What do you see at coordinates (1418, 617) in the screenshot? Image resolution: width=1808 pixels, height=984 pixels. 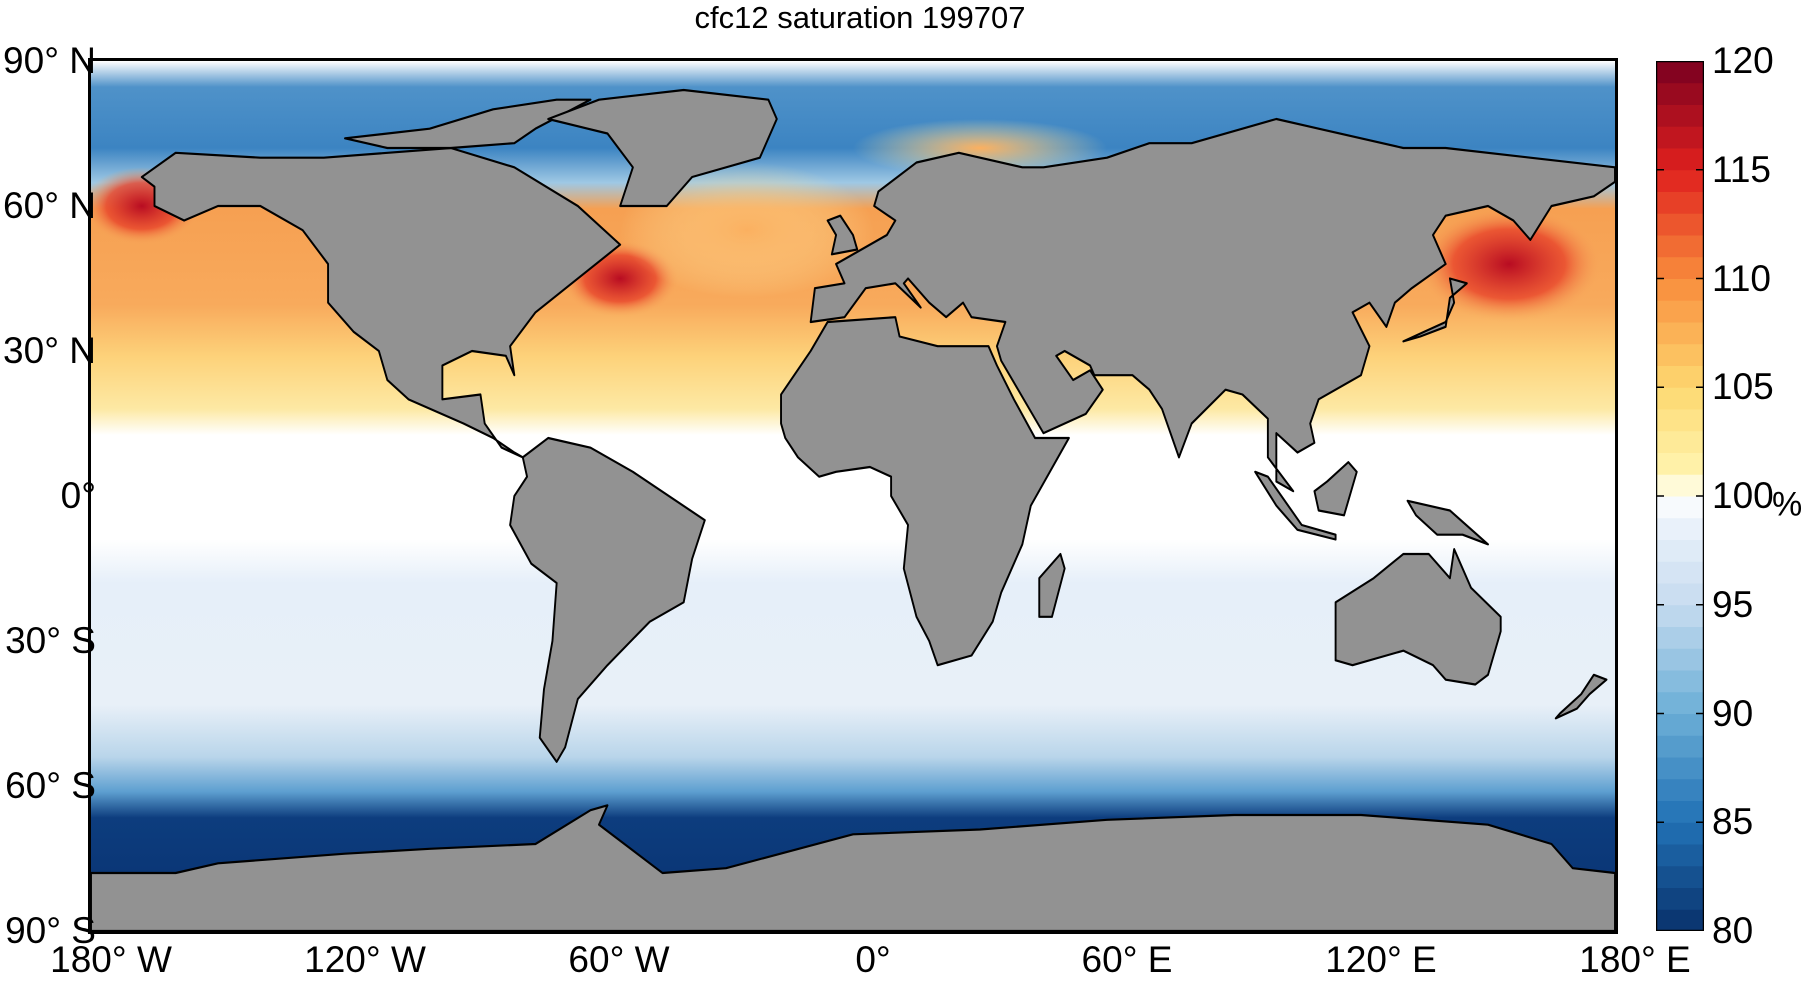 I see `land-australia` at bounding box center [1418, 617].